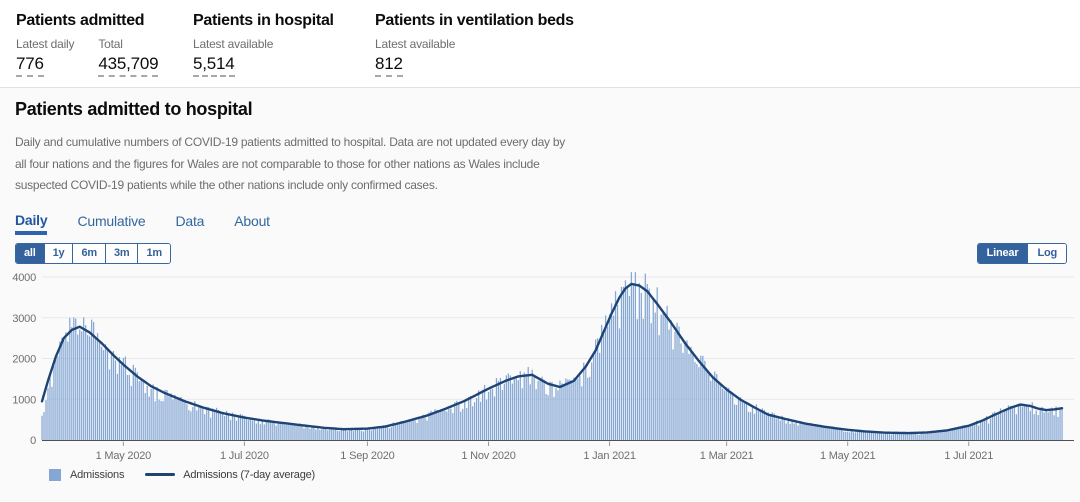 The image size is (1080, 502). I want to click on svg-text: 1000, so click(24, 400).